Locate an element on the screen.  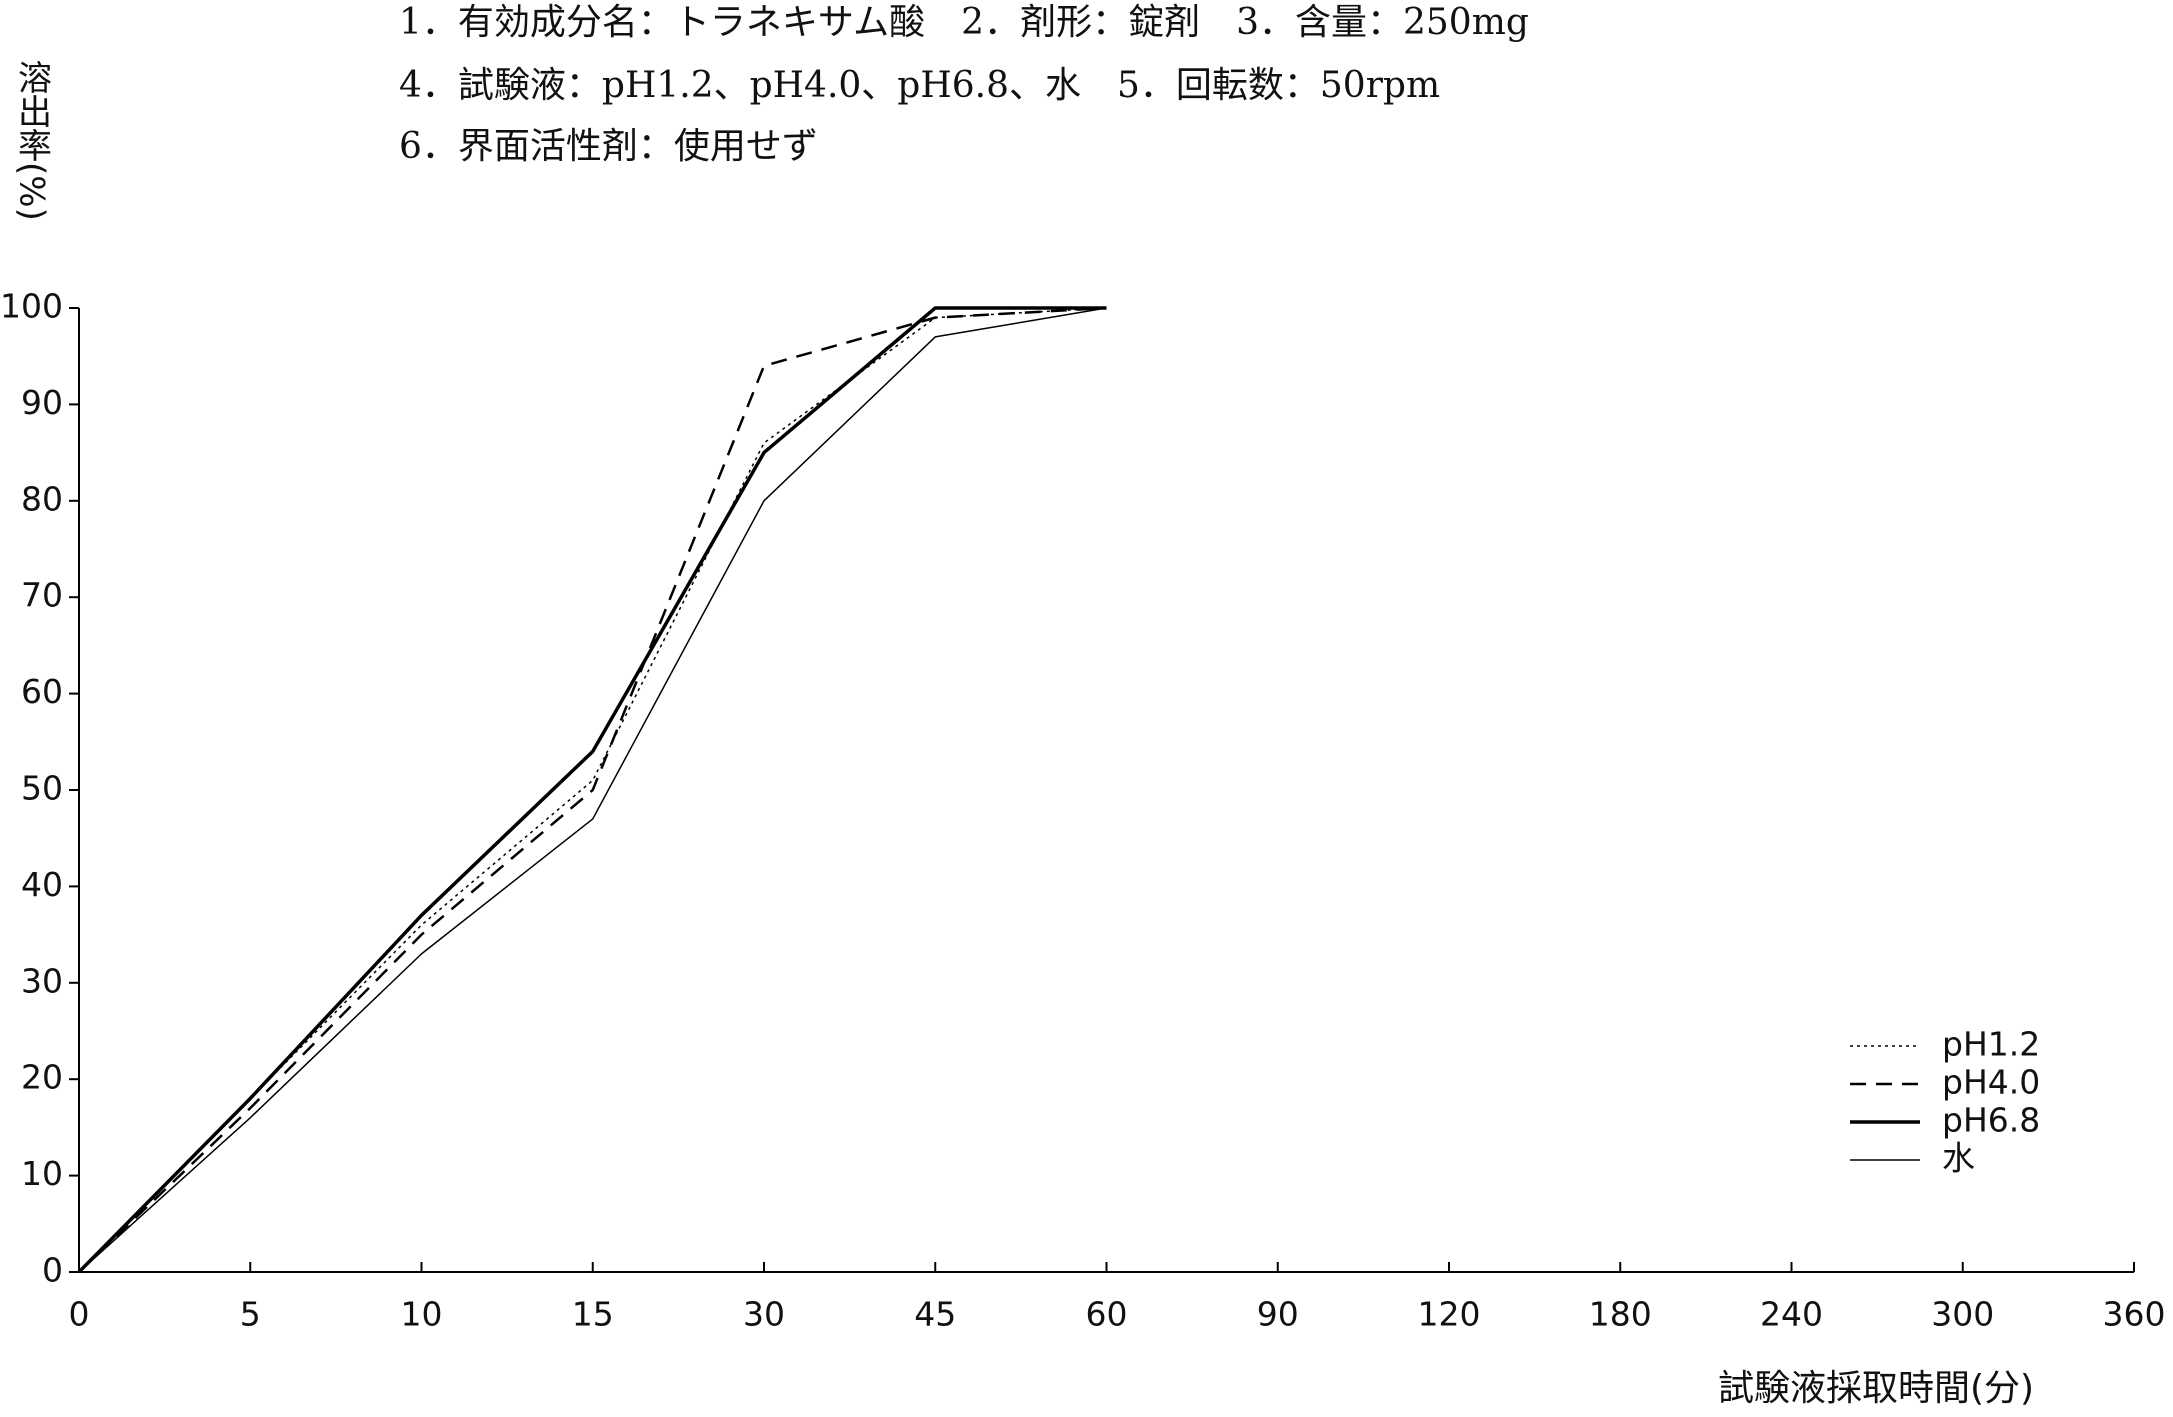
y-tick-label: 70 is located at coordinates (42, 595).